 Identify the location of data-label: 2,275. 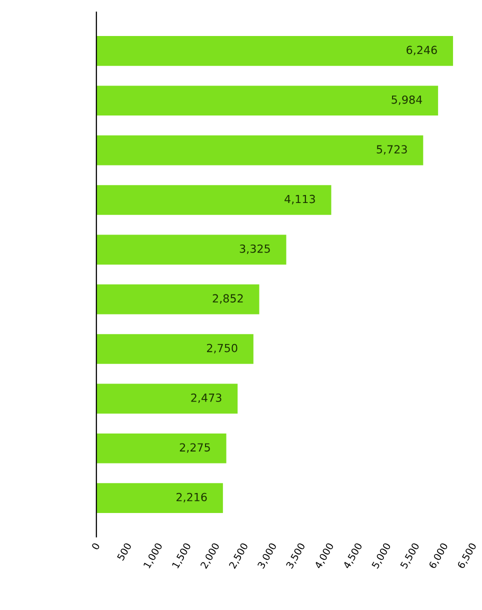
(195, 448).